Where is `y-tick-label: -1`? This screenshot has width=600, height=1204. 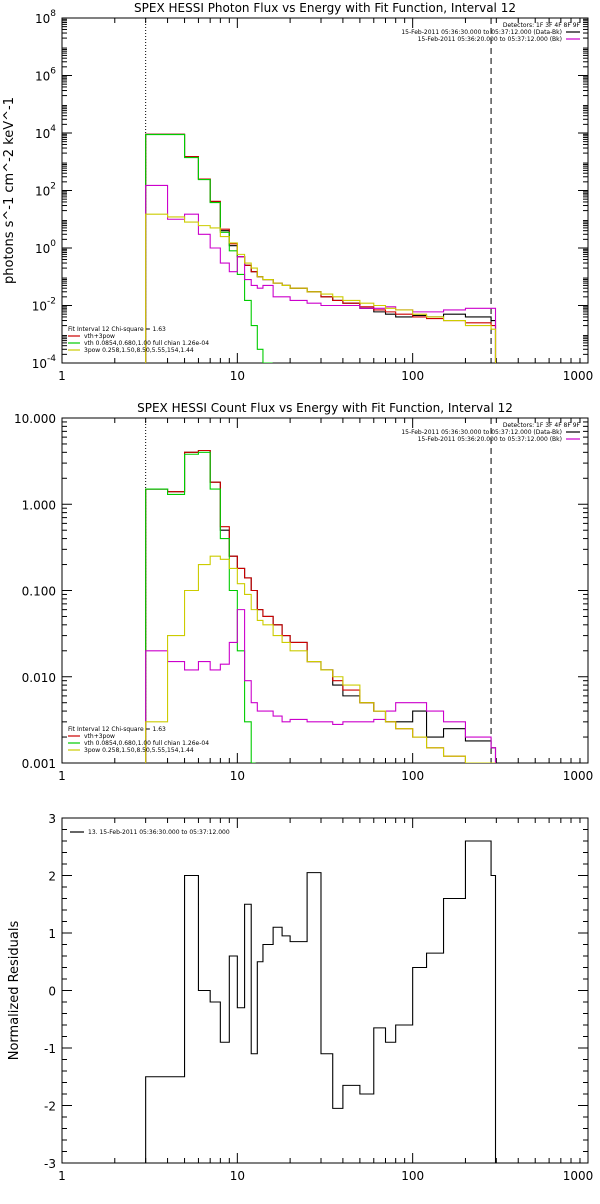
y-tick-label: -1 is located at coordinates (50, 1049).